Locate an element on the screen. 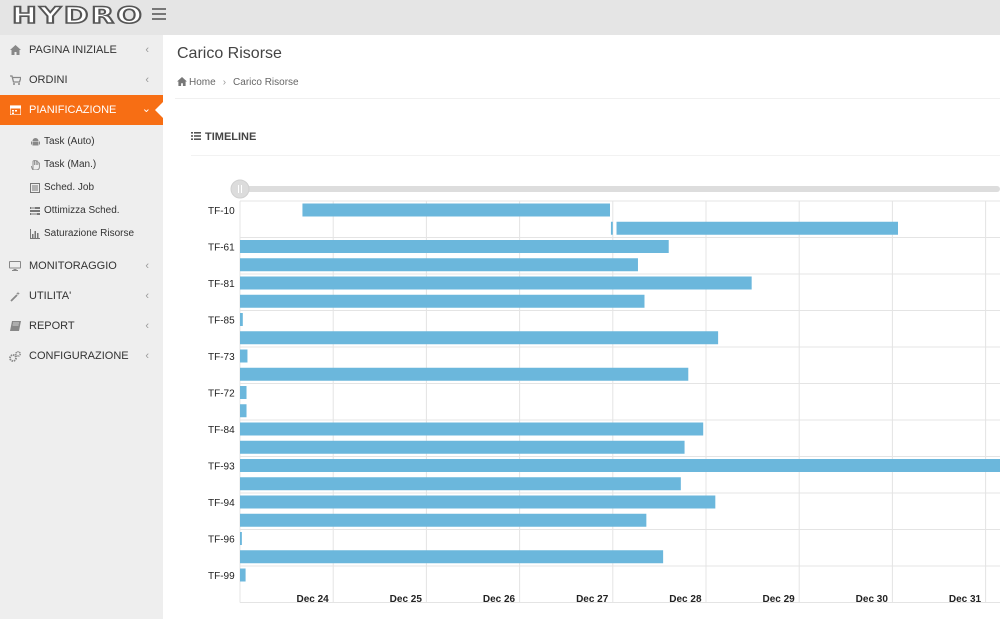 The width and height of the screenshot is (1000, 619). sidebar-item-label: ORDINI is located at coordinates (48, 80).